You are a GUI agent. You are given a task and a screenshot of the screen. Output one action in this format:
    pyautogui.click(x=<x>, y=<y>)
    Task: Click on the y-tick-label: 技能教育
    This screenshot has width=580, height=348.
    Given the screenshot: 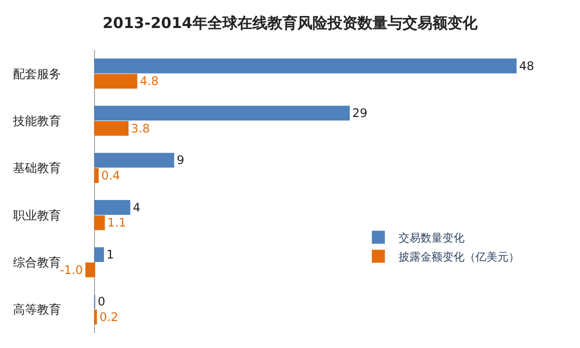 What is the action you would take?
    pyautogui.click(x=36, y=121)
    